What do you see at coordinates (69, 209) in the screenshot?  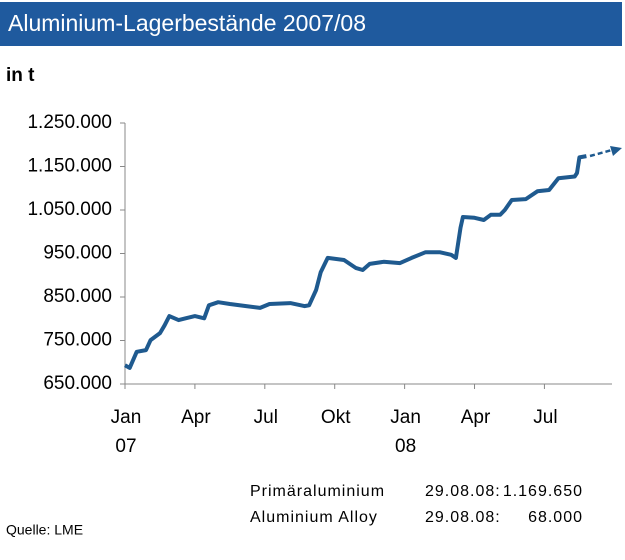 I see `y-tick-label: 1.050.000` at bounding box center [69, 209].